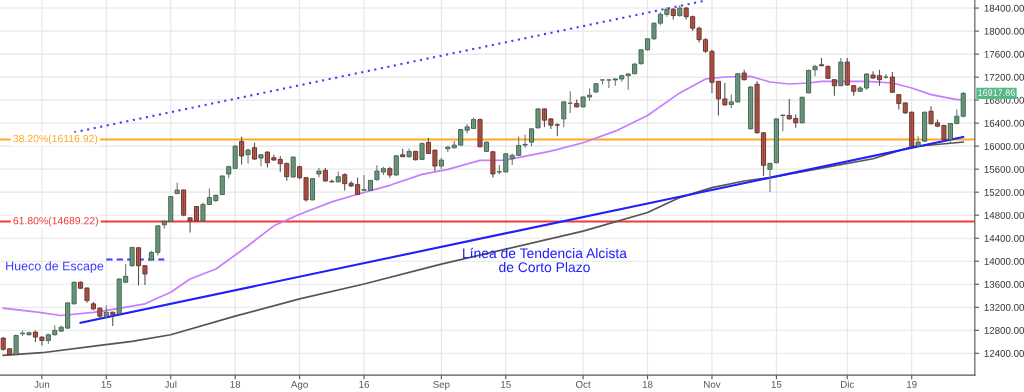 This screenshot has height=392, width=1024. What do you see at coordinates (364, 384) in the screenshot?
I see `x-tick-label: 16` at bounding box center [364, 384].